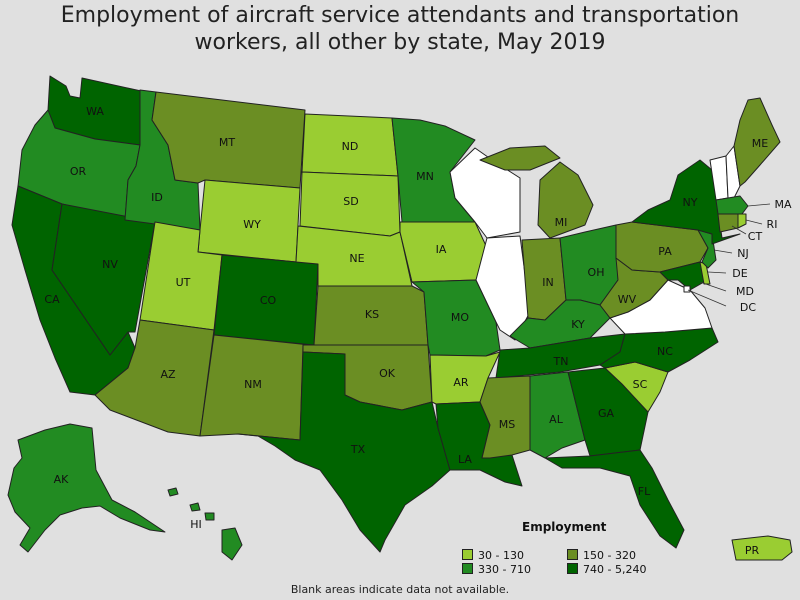 The width and height of the screenshot is (800, 600). Describe the element at coordinates (358, 449) in the screenshot. I see `state-label-tx: TX` at that location.